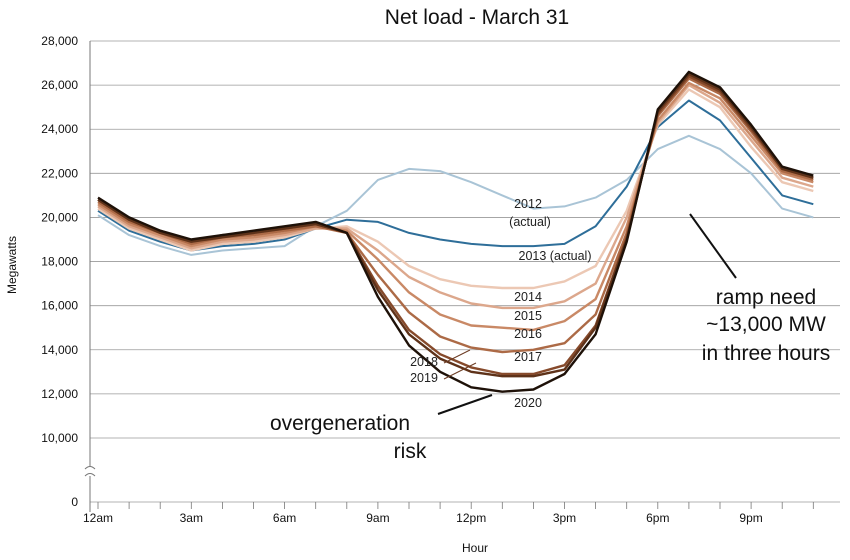 This screenshot has width=850, height=560. I want to click on ramp-need-pointer, so click(713, 246).